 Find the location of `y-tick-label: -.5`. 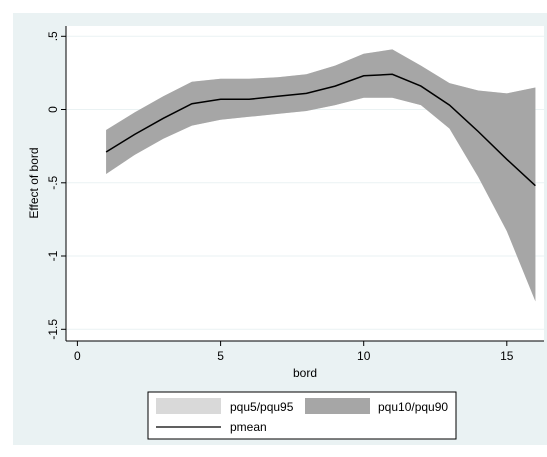

y-tick-label: -.5 is located at coordinates (53, 182).